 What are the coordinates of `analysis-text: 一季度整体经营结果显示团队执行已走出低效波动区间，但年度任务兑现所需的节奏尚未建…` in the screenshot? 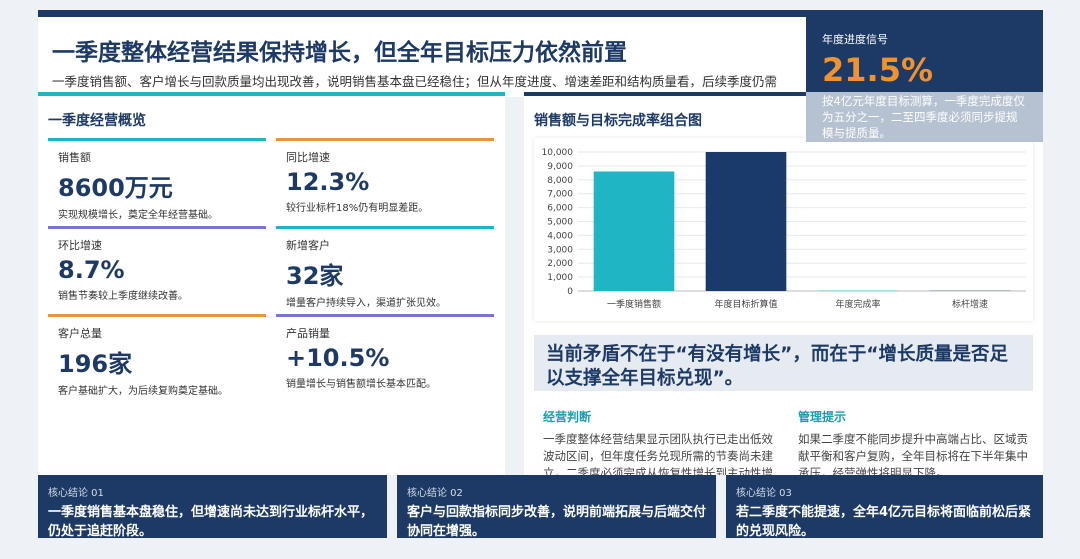 It's located at (658, 453).